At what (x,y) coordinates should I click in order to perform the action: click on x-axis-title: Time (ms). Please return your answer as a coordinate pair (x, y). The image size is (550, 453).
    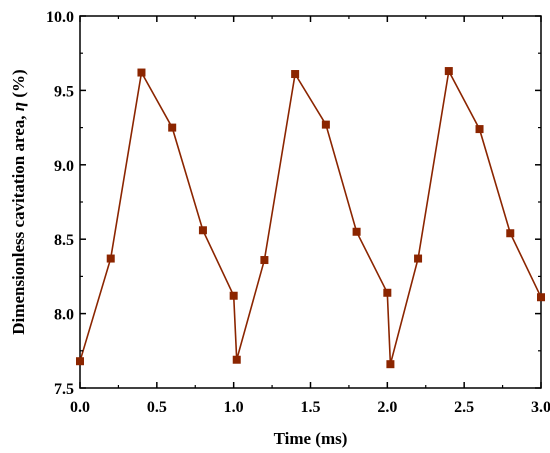
    Looking at the image, I should click on (311, 438).